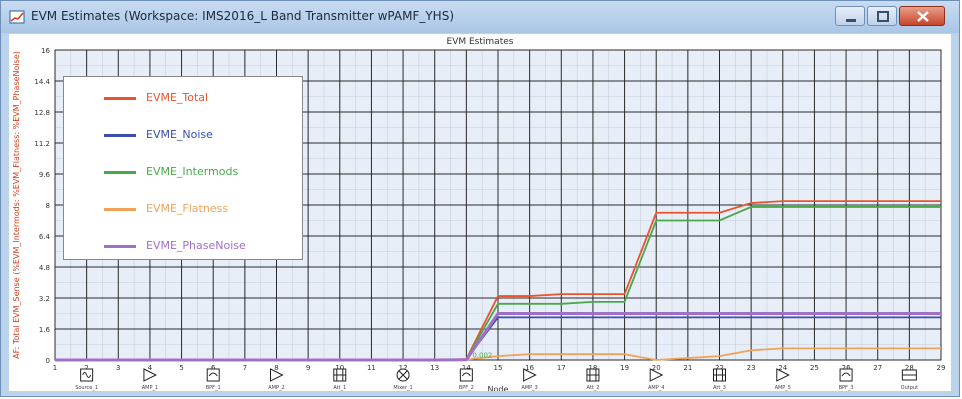 Image resolution: width=962 pixels, height=399 pixels. Describe the element at coordinates (814, 368) in the screenshot. I see `x-tick-label: 25` at that location.